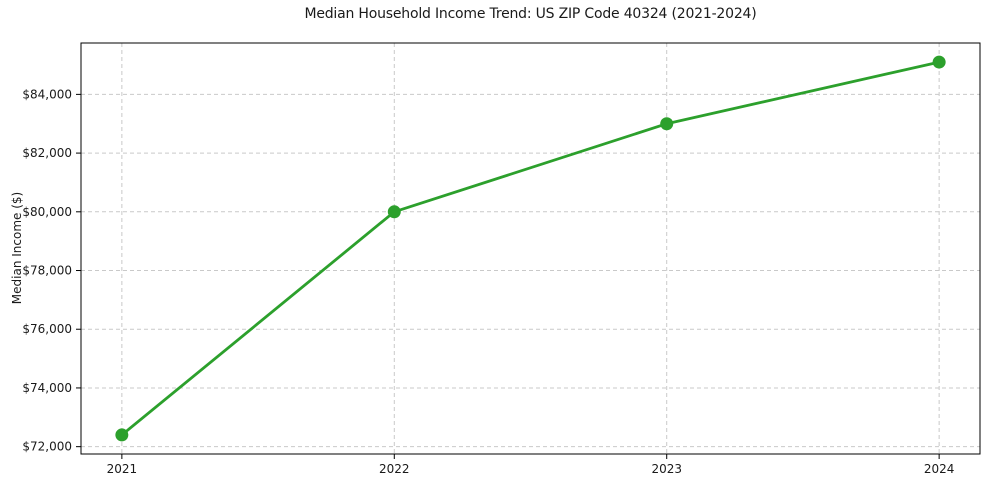  I want to click on y-tick-label: $82,000, so click(47, 153).